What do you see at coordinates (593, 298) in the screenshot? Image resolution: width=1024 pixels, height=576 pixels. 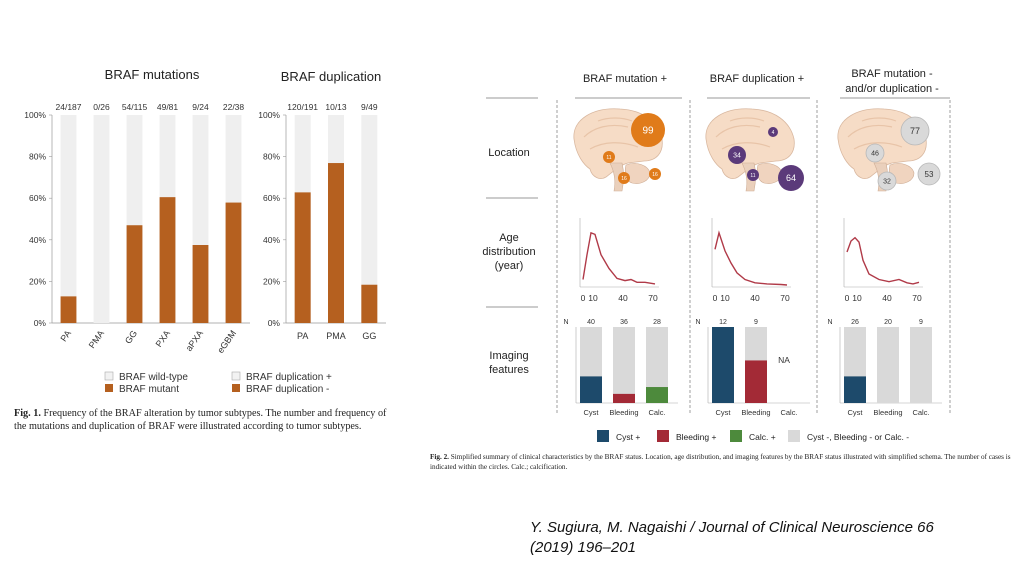 I see `age-tick-label: 10` at bounding box center [593, 298].